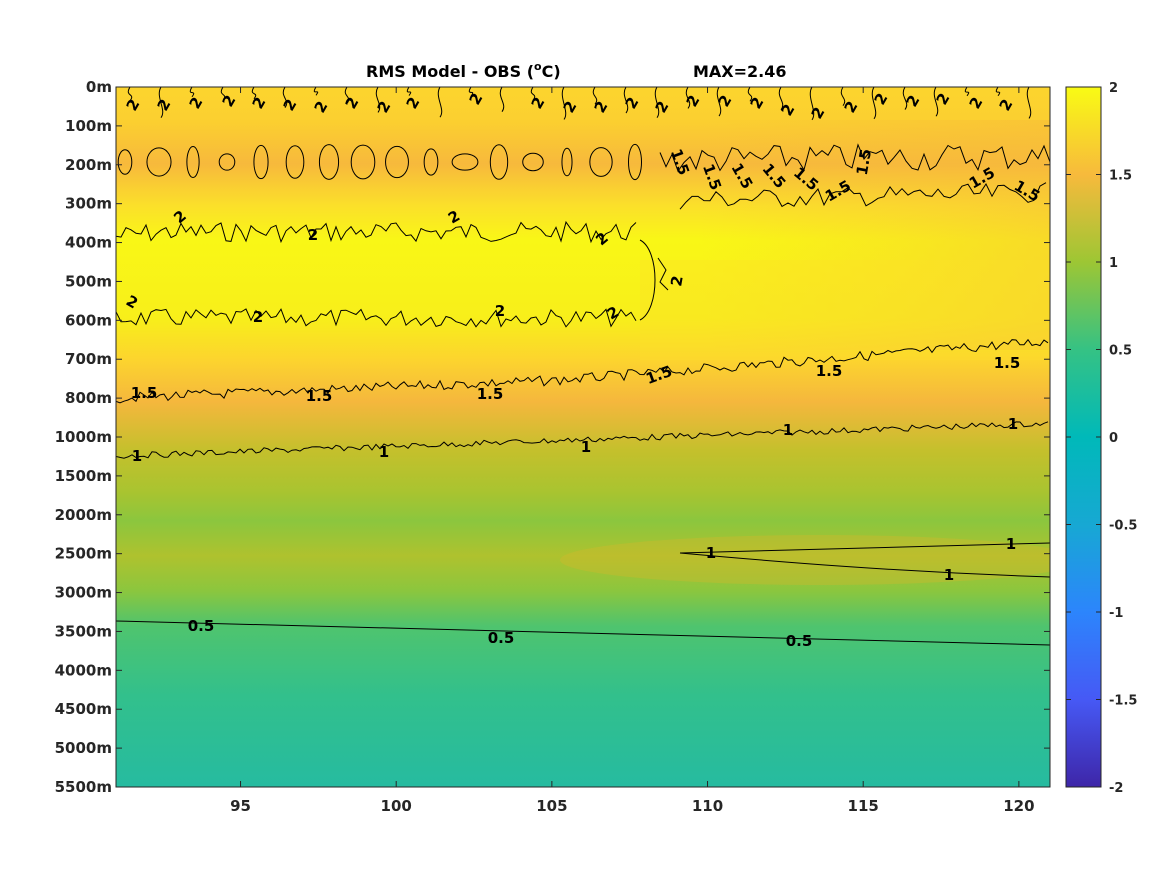  What do you see at coordinates (88, 126) in the screenshot?
I see `y-tick-label: 100m` at bounding box center [88, 126].